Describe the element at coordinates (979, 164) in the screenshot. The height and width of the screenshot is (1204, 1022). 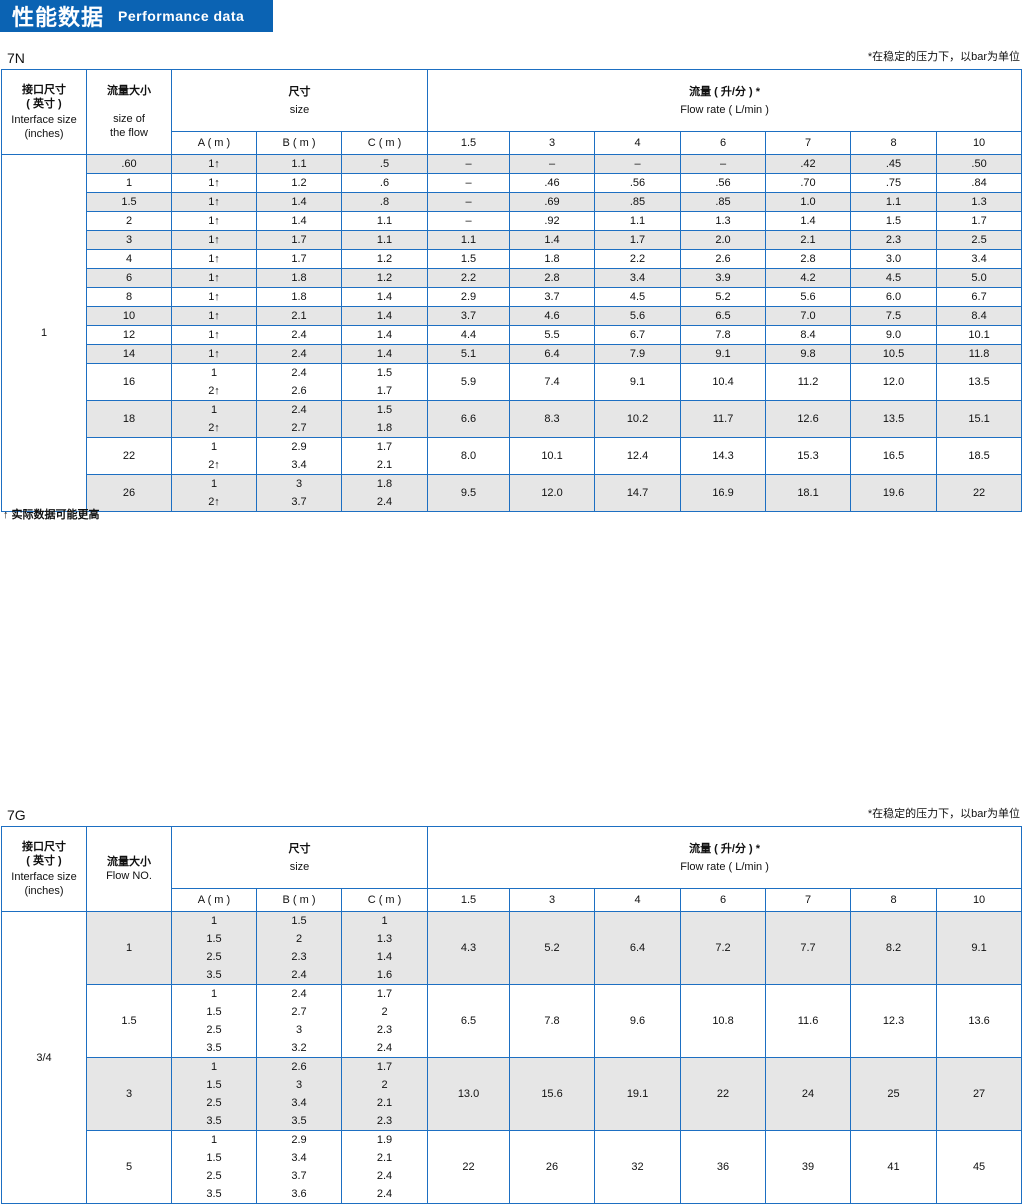
I see `flow-rate-cell: .50` at that location.